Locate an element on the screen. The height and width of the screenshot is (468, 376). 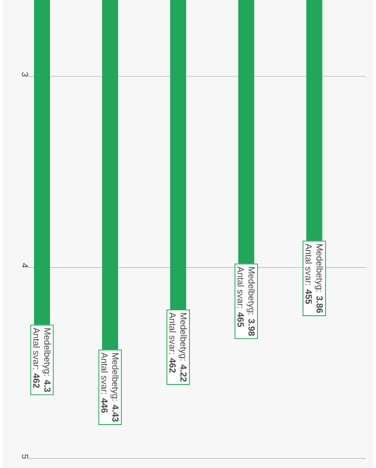
y-tick-label: 3 is located at coordinates (25, 74).